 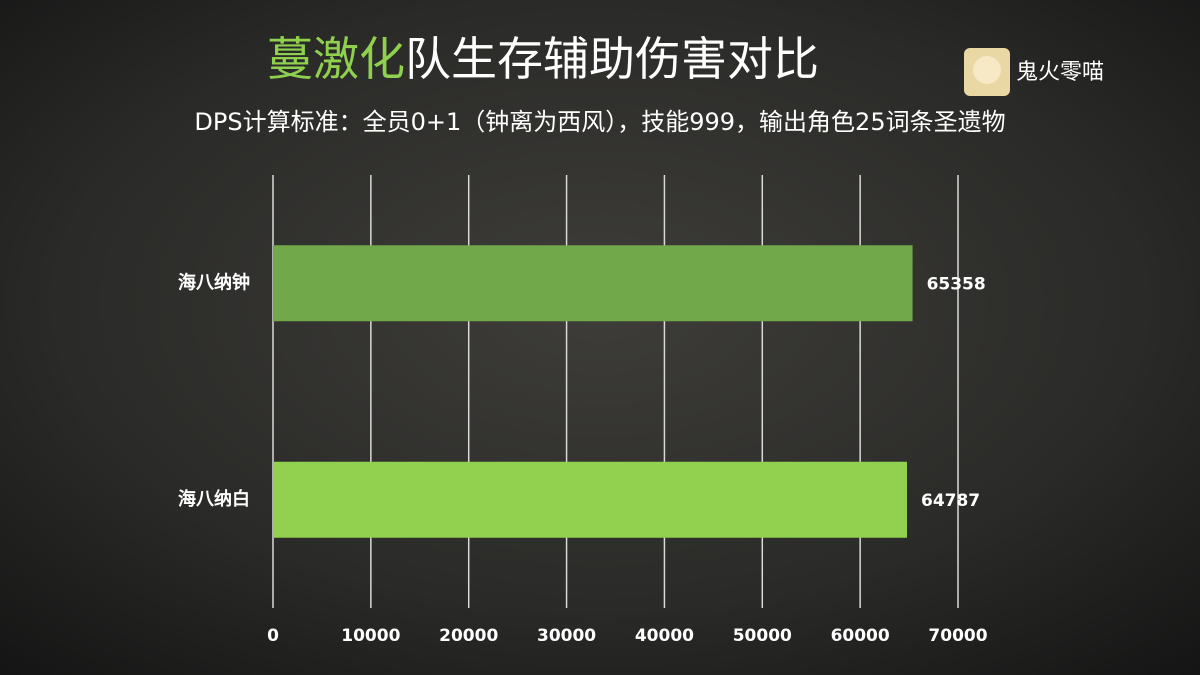 I want to click on title-part: 队生存辅助伤害对比, so click(x=612, y=59).